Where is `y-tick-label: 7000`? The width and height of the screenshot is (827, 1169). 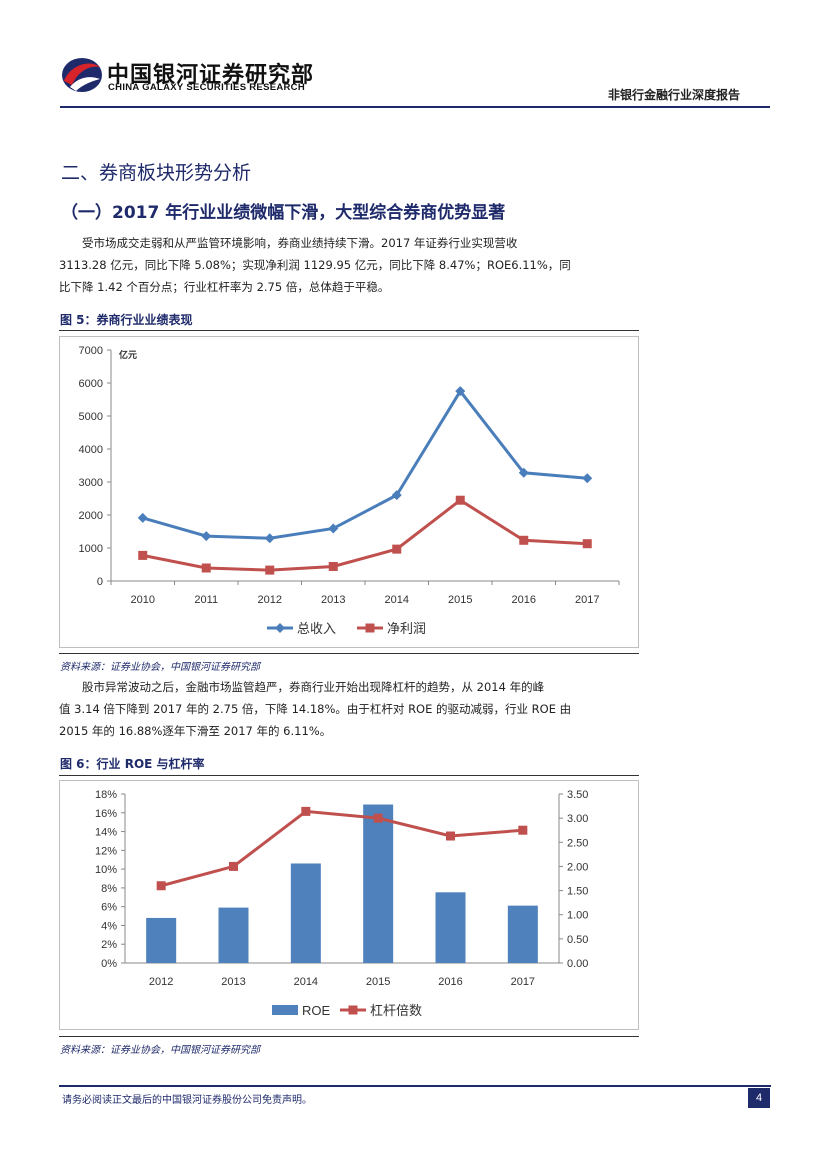
y-tick-label: 7000 is located at coordinates (91, 351).